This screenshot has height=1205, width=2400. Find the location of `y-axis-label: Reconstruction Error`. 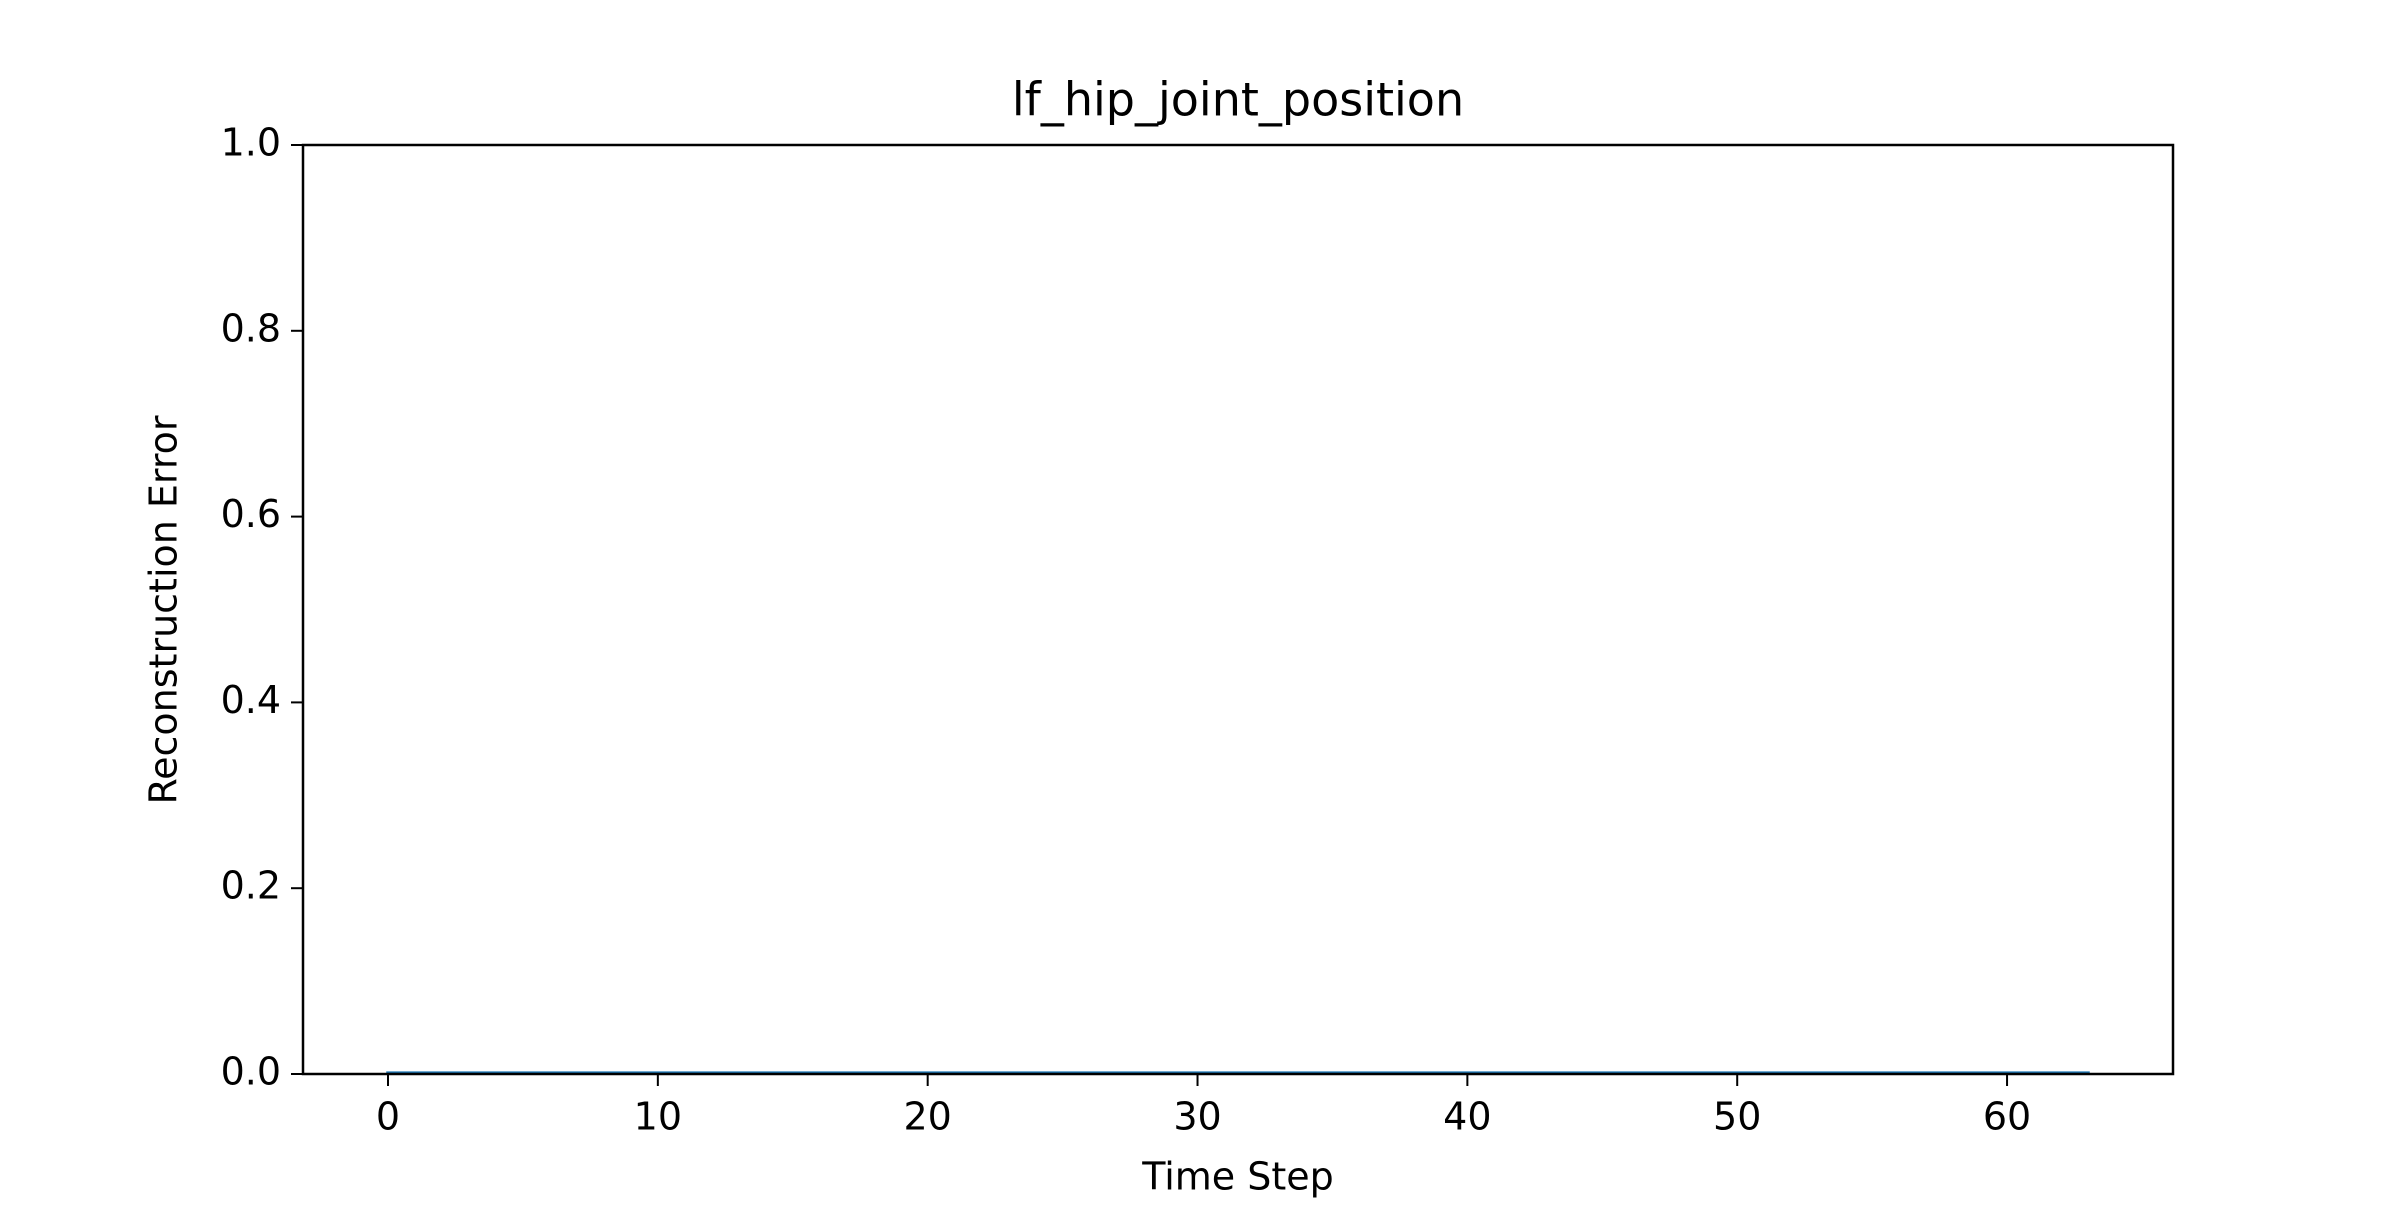

y-axis-label: Reconstruction Error is located at coordinates (164, 609).